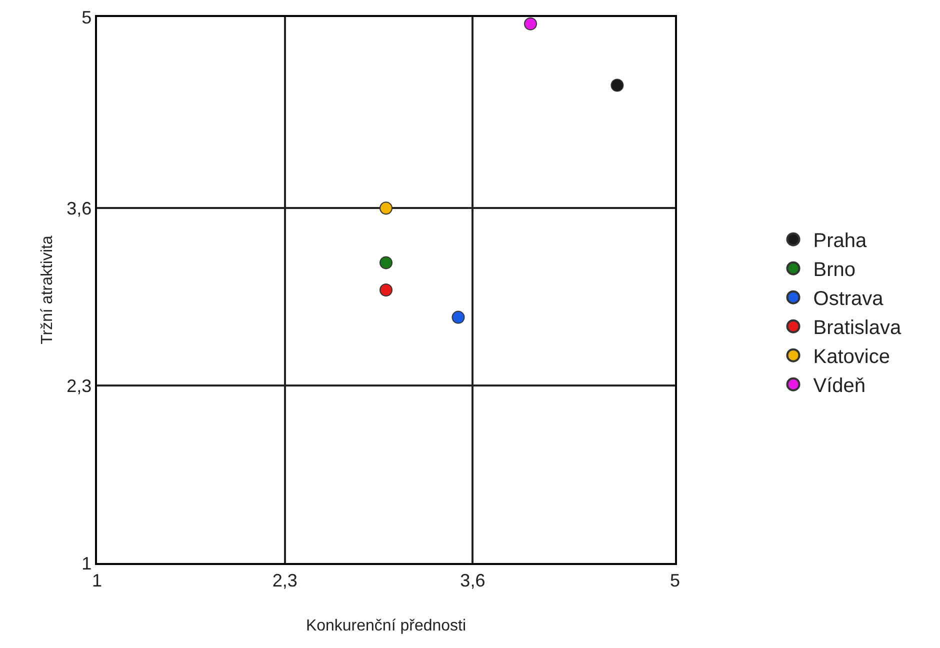 The height and width of the screenshot is (648, 940). Describe the element at coordinates (834, 270) in the screenshot. I see `legend-label: Brno` at that location.